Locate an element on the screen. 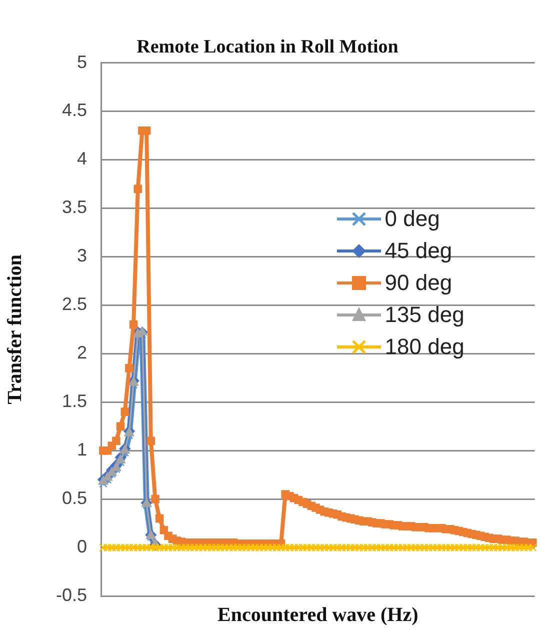 The image size is (541, 632). legend-label: 45 deg is located at coordinates (418, 251).